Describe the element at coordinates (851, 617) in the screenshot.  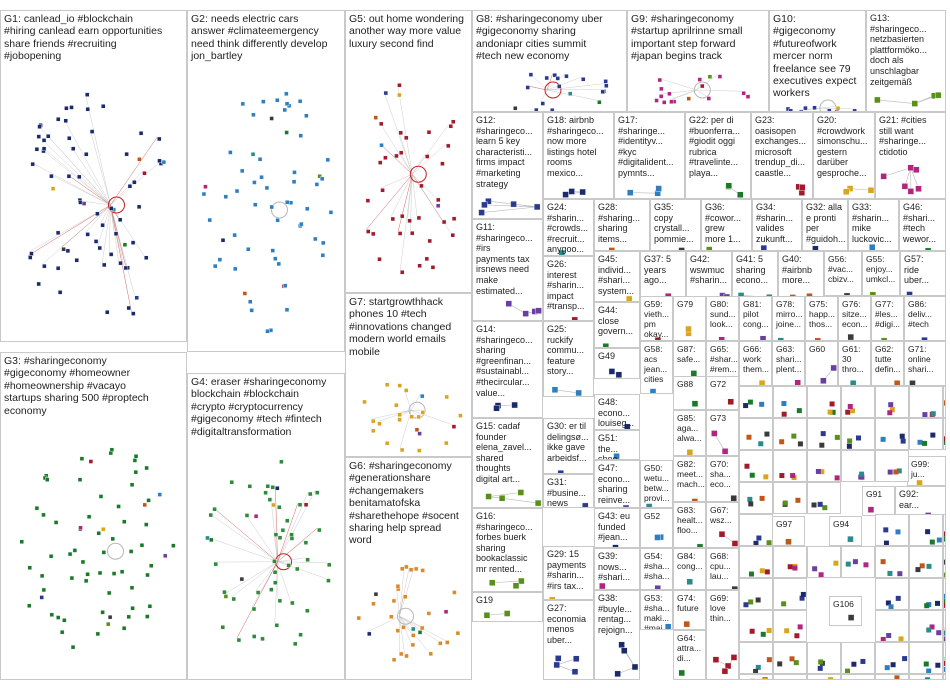
I see `group-graph-g106` at that location.